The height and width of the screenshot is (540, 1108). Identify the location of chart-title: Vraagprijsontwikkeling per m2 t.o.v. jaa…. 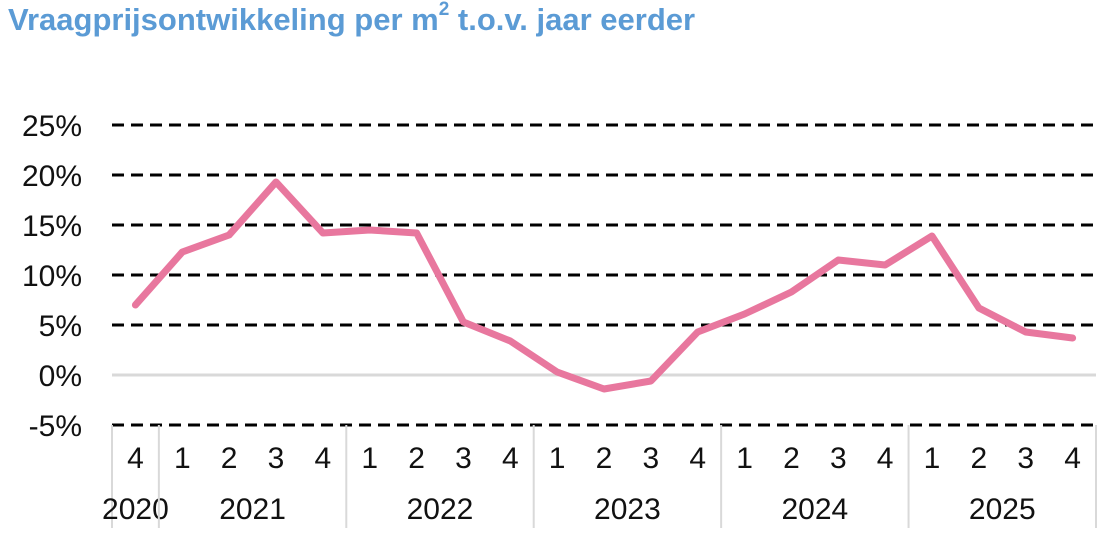
(352, 19).